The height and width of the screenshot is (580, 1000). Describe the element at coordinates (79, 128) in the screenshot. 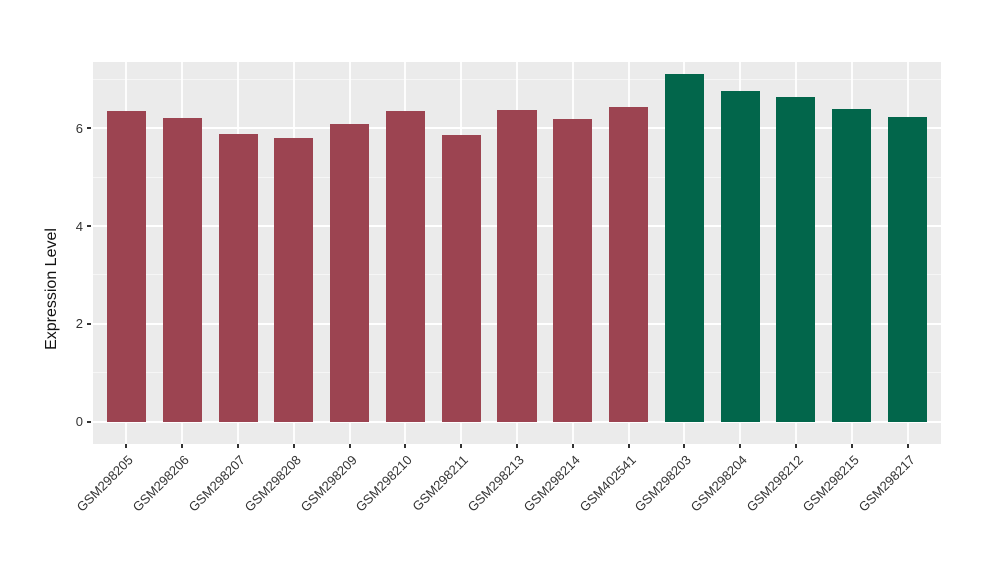

I see `y-tick-label: 6` at that location.